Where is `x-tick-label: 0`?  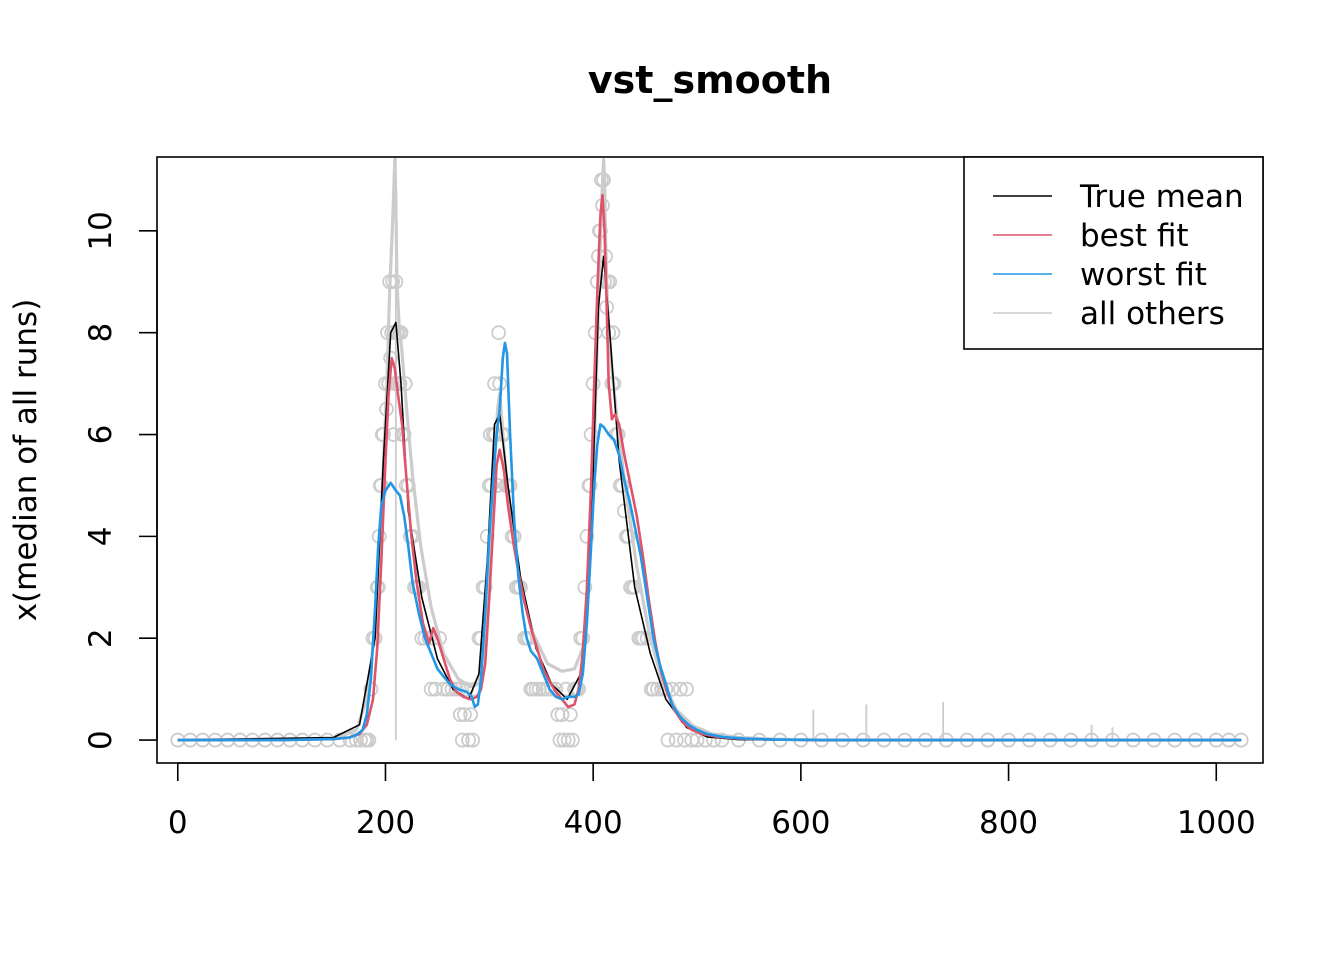
x-tick-label: 0 is located at coordinates (178, 823).